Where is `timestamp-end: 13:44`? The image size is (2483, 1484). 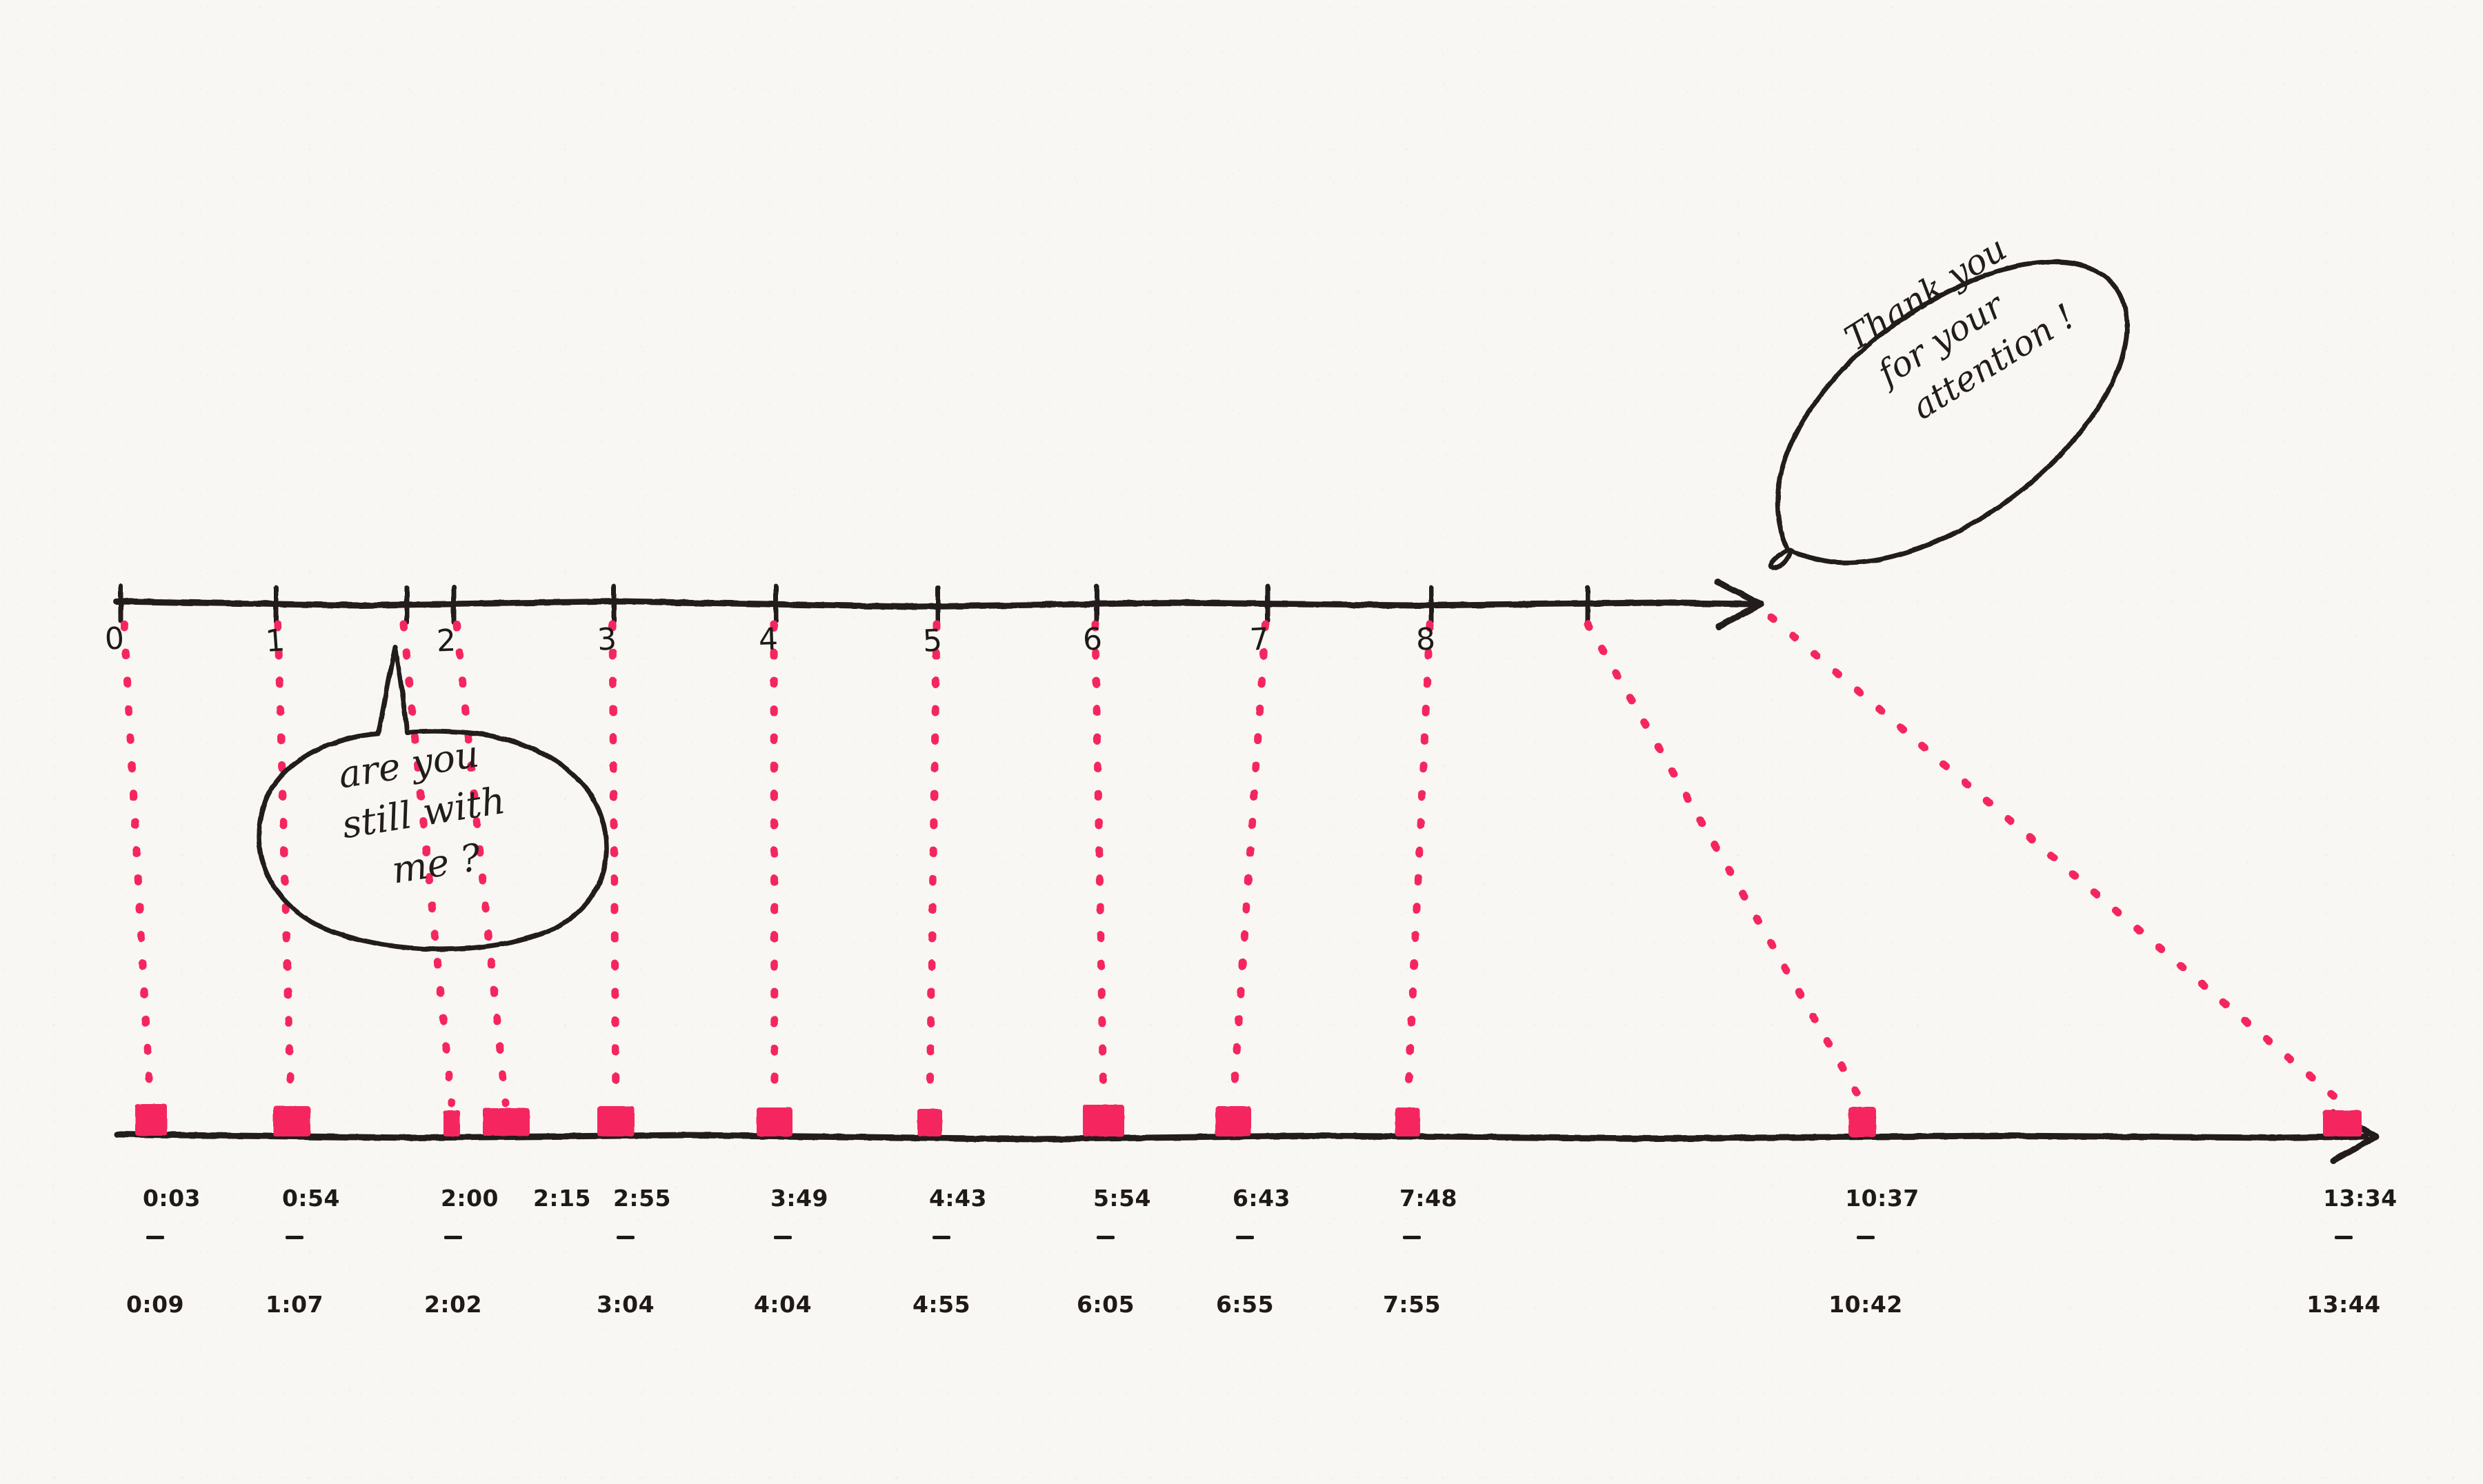 timestamp-end: 13:44 is located at coordinates (2343, 1304).